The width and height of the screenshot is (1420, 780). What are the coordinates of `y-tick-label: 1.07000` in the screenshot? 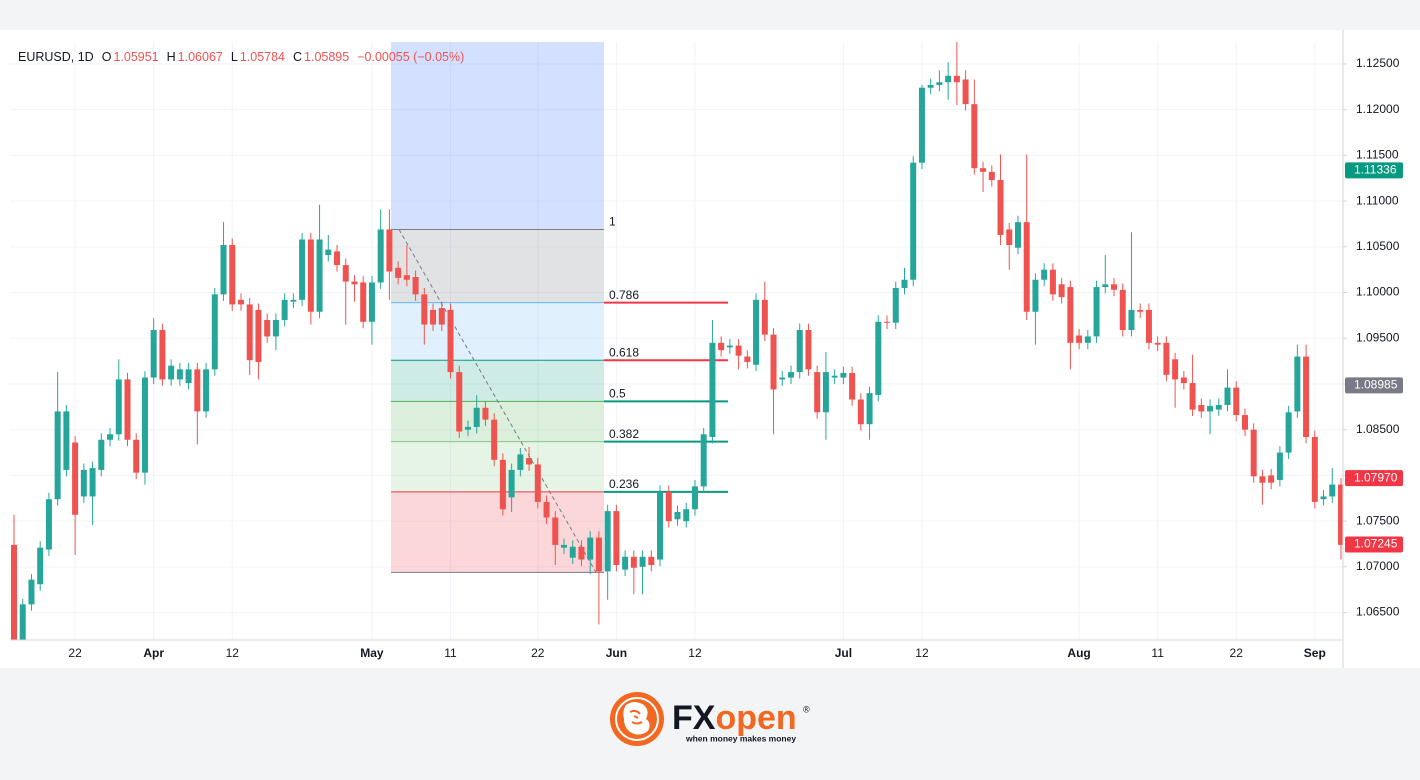 It's located at (1378, 566).